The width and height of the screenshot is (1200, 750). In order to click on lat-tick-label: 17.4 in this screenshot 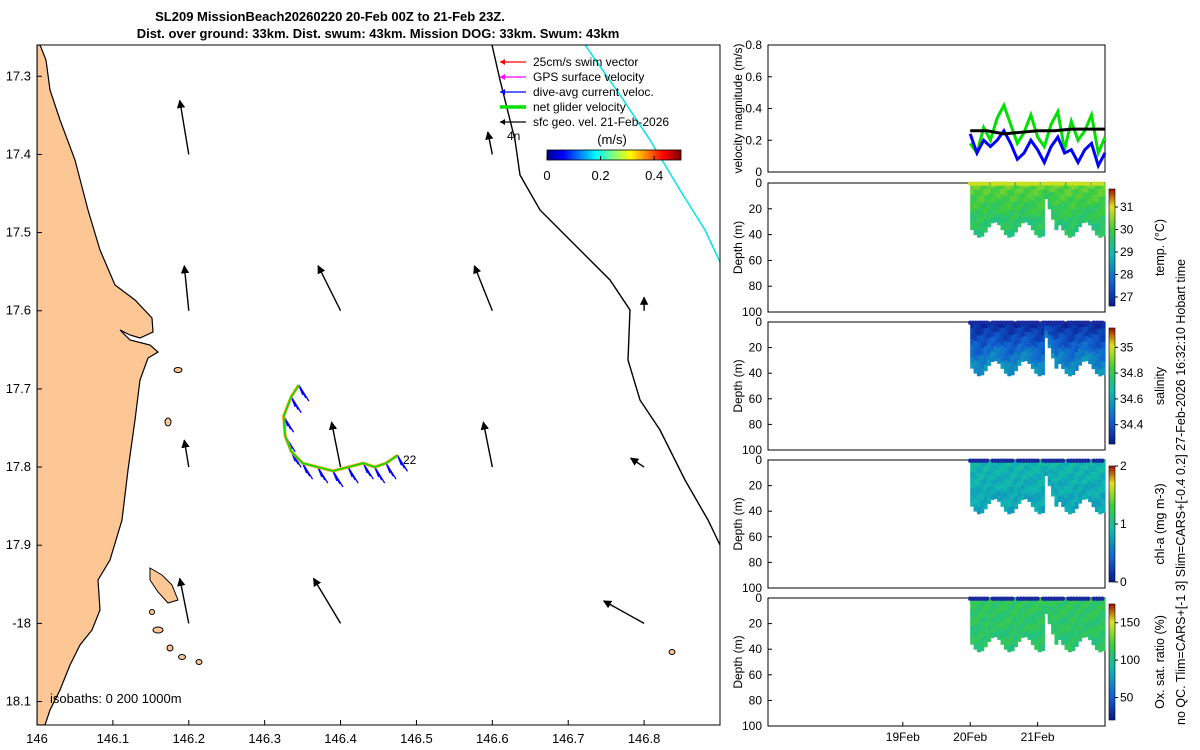, I will do `click(18, 153)`.